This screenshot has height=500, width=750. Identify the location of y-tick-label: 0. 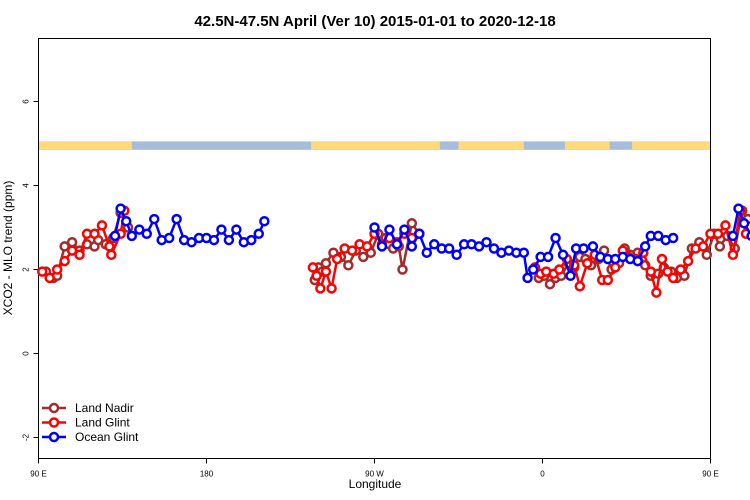
(26, 353).